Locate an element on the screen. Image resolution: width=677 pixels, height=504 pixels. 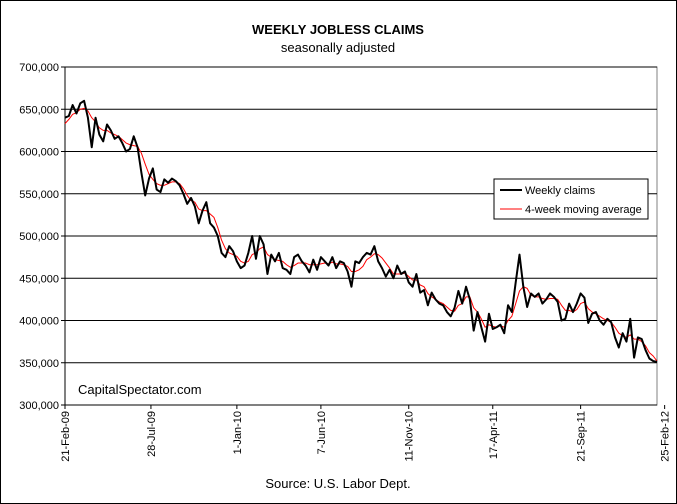
legend-label-moving-average: 4-week moving average is located at coordinates (583, 210).